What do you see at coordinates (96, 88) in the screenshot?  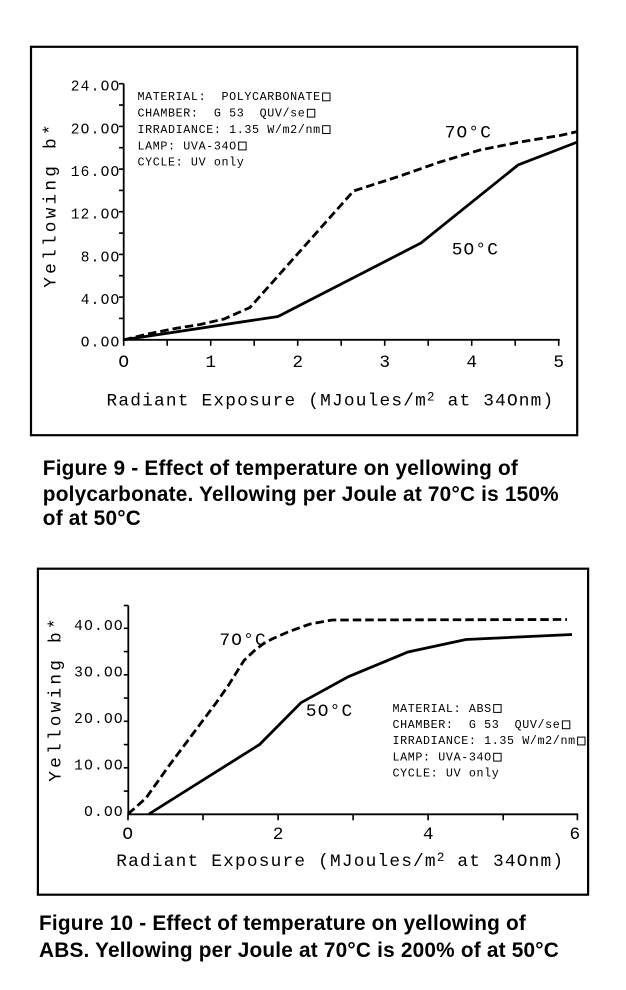 I see `svg-text: 24.OO` at bounding box center [96, 88].